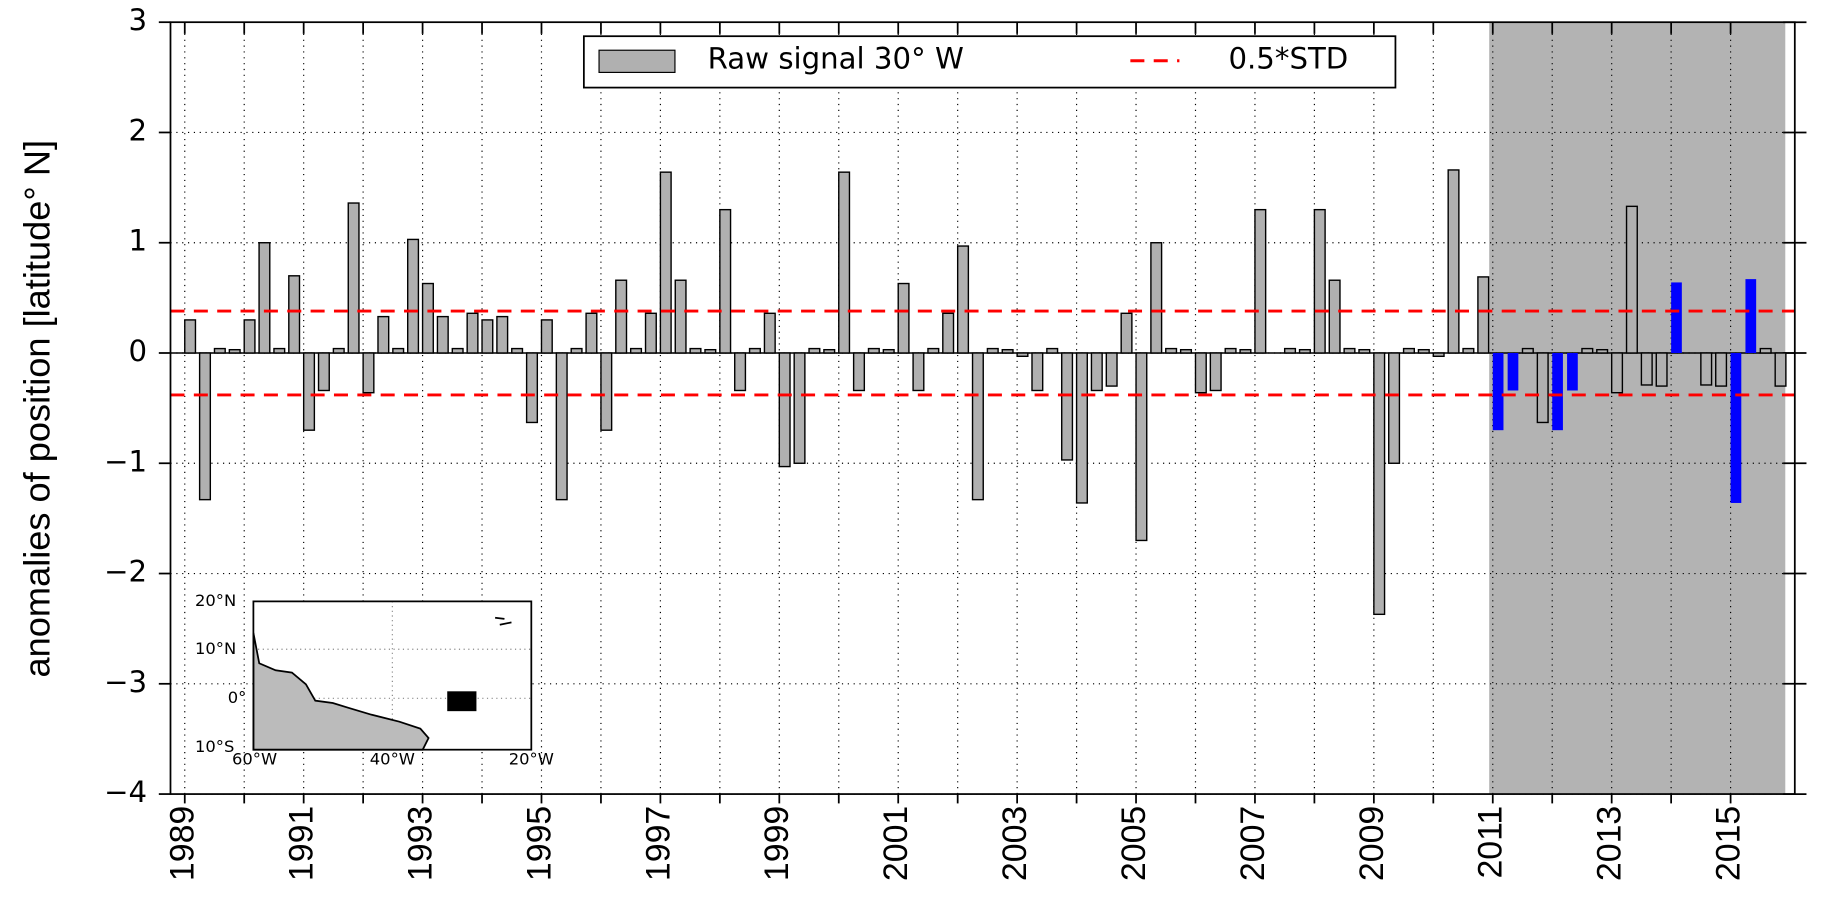 This screenshot has height=902, width=1831. I want to click on y-tick-label: 1, so click(138, 241).